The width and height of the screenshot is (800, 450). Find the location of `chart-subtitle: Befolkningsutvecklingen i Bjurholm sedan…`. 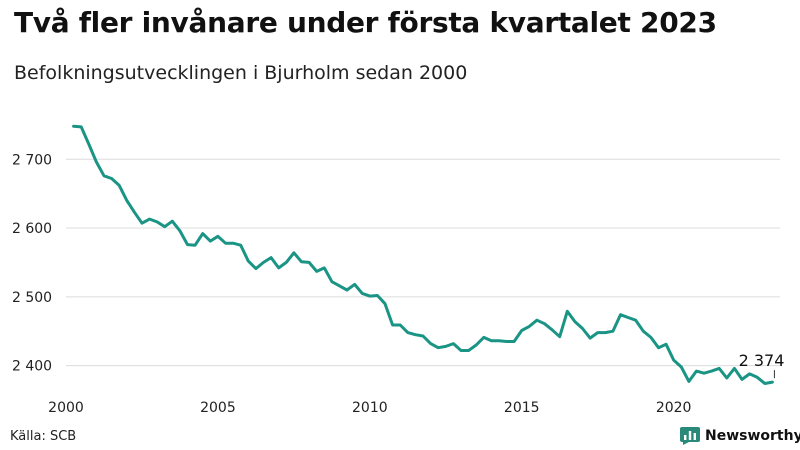

chart-subtitle: Befolkningsutvecklingen i Bjurholm sedan… is located at coordinates (241, 73).